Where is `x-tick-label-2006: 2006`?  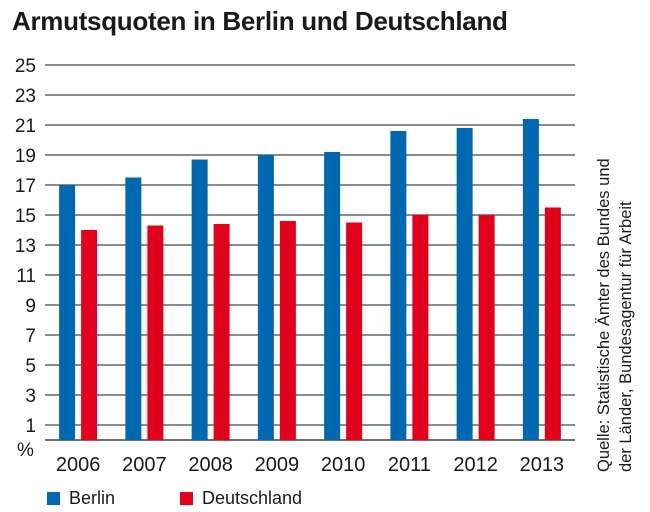 x-tick-label-2006: 2006 is located at coordinates (78, 465).